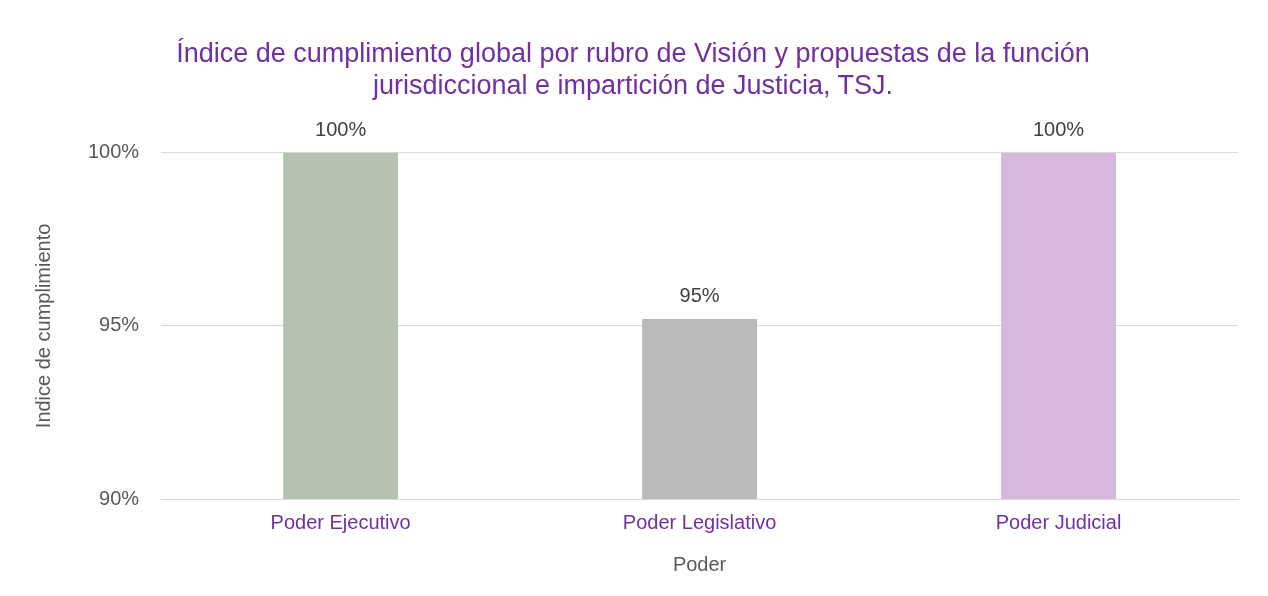  What do you see at coordinates (633, 69) in the screenshot?
I see `chart-title: Índice de cumplimiento global por rubro de Visión y propuestas de la función jurisdiccional e impartición de Justicia, TSJ.` at bounding box center [633, 69].